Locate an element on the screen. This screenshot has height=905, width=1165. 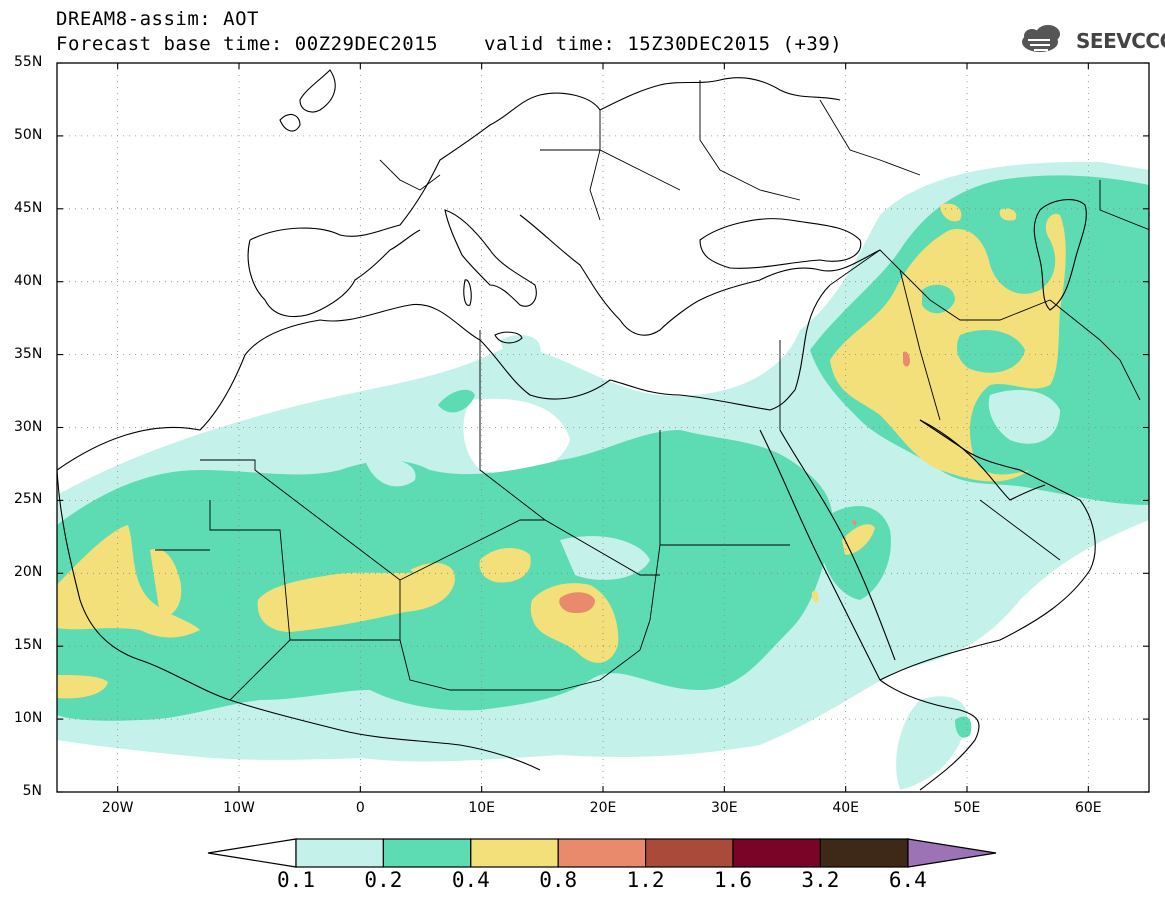
lat-label: 30N is located at coordinates (28, 426).